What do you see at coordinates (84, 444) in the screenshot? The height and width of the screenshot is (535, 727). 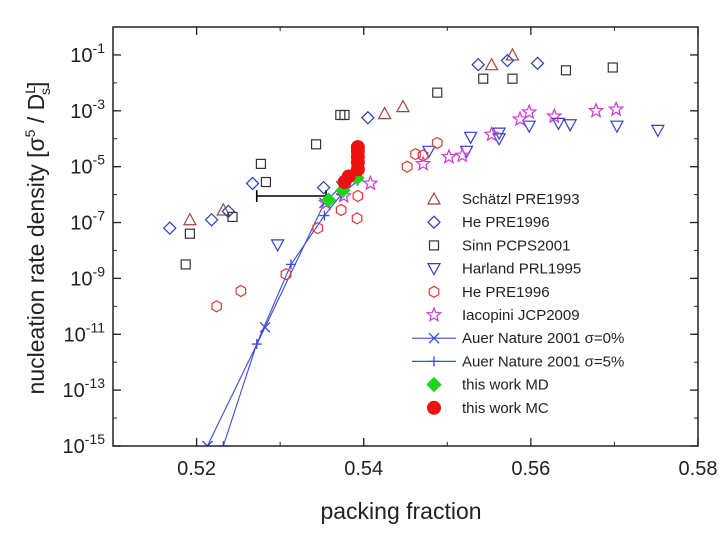 I see `y-tick-label: 10⁻¹⁵` at bounding box center [84, 444].